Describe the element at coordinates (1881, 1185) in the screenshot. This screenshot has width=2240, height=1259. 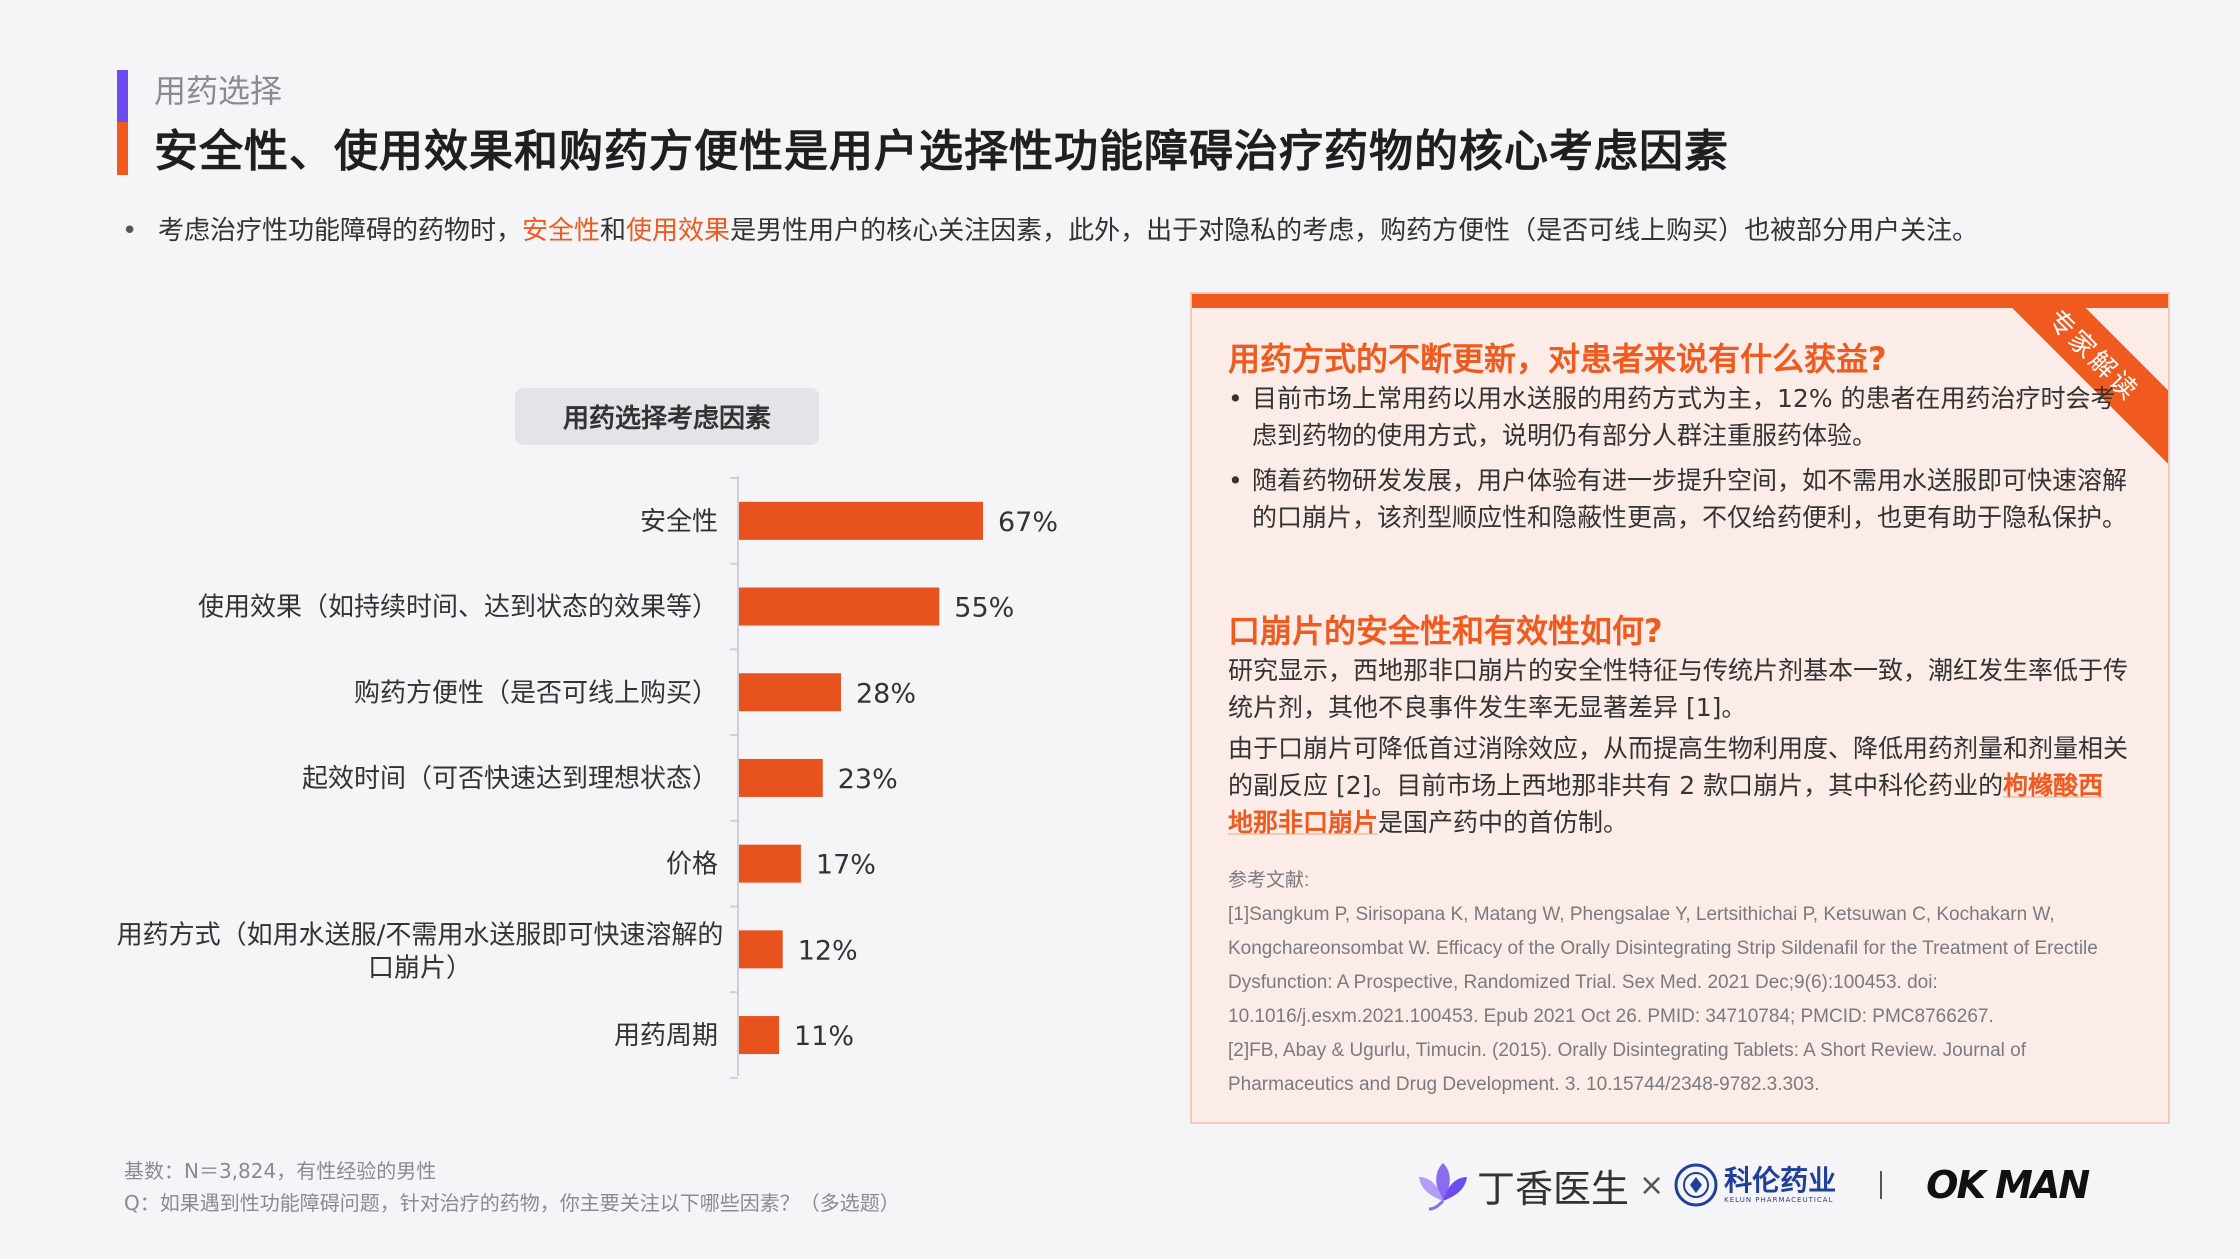
I see `logo-separator` at that location.